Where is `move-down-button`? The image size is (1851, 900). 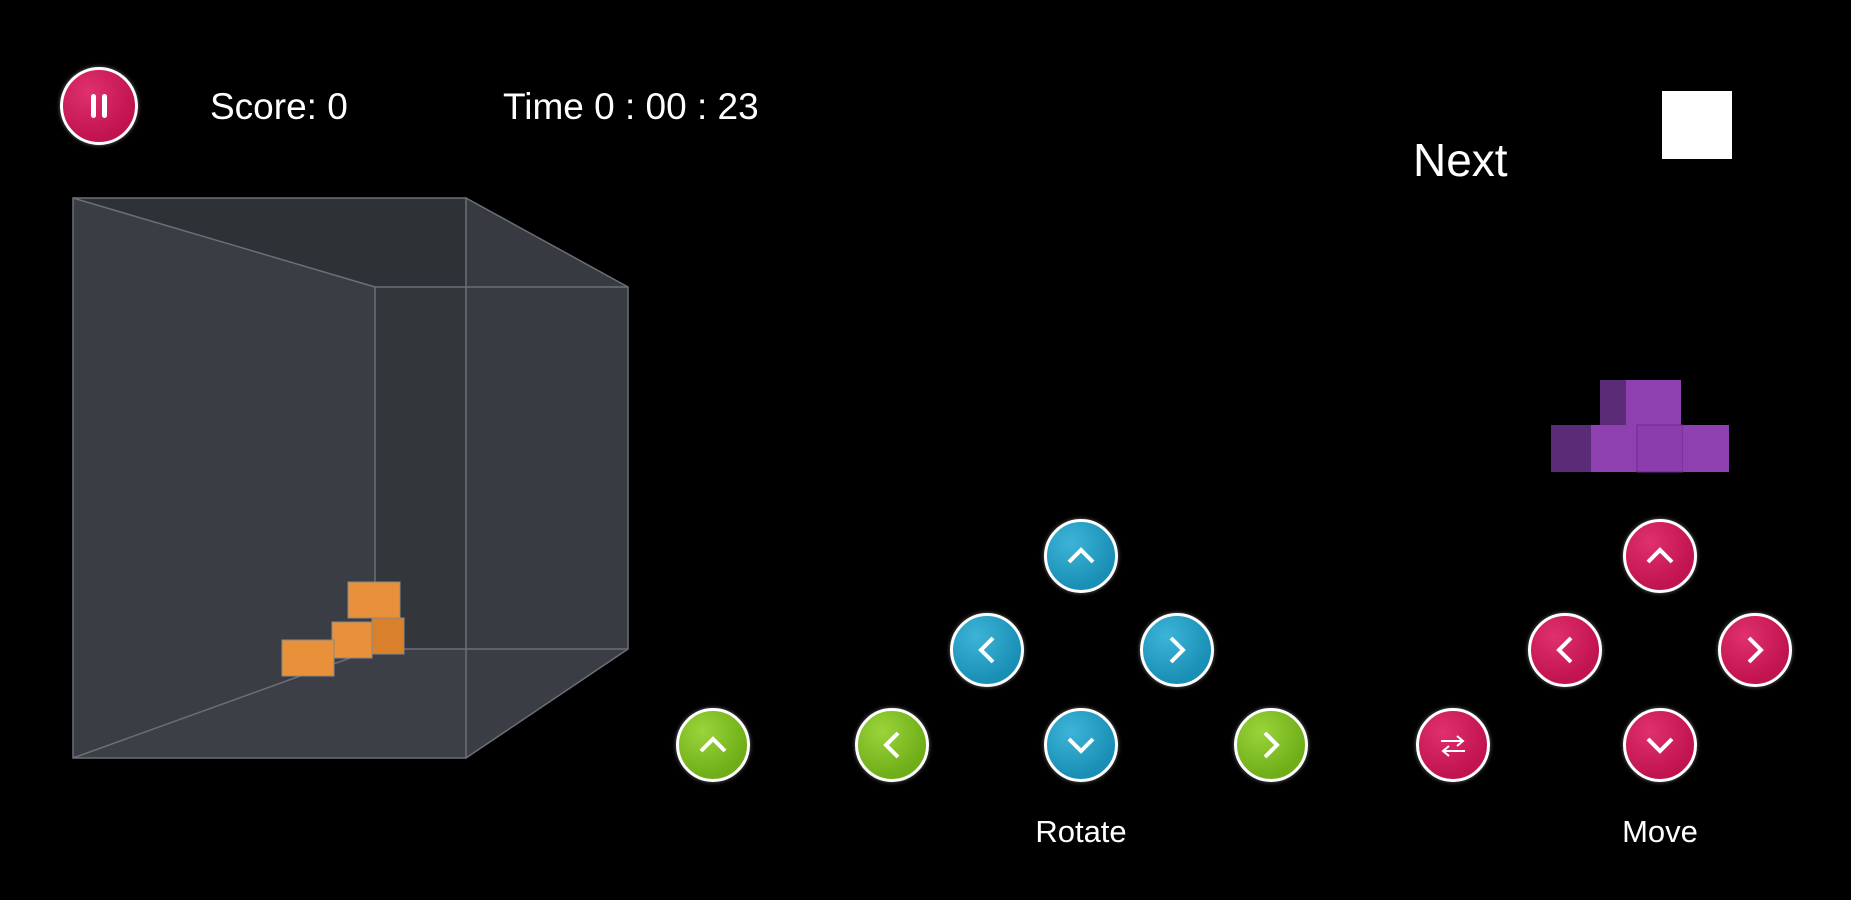 move-down-button is located at coordinates (1660, 745).